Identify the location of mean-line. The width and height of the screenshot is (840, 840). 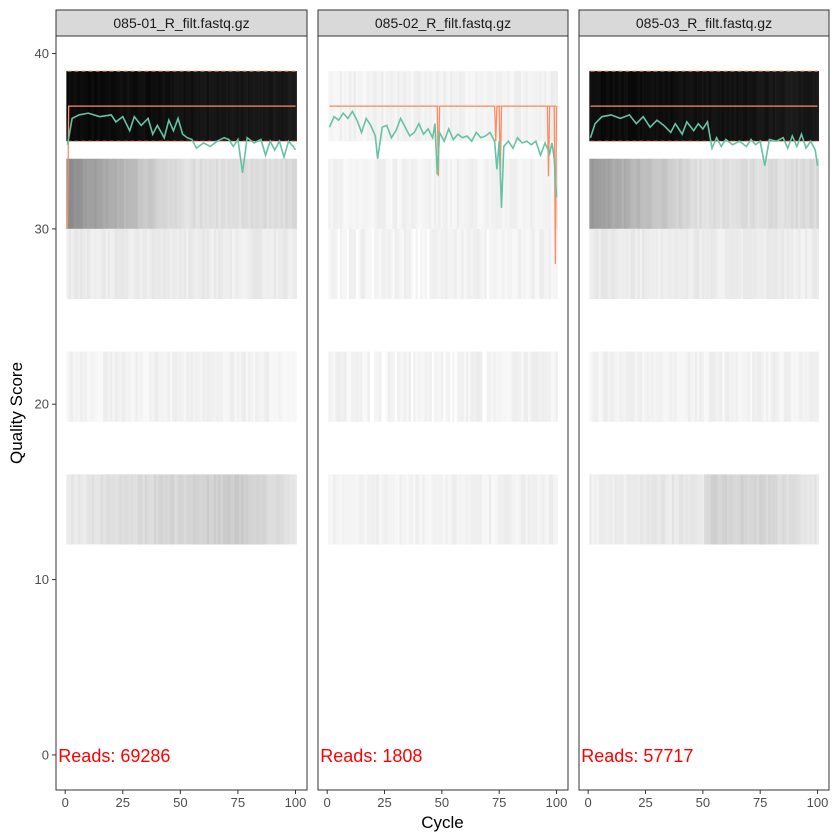
(181, 142).